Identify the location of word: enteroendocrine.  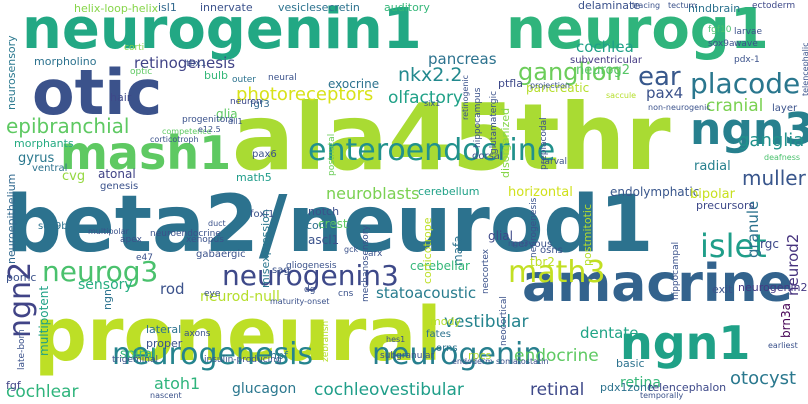
(432, 150).